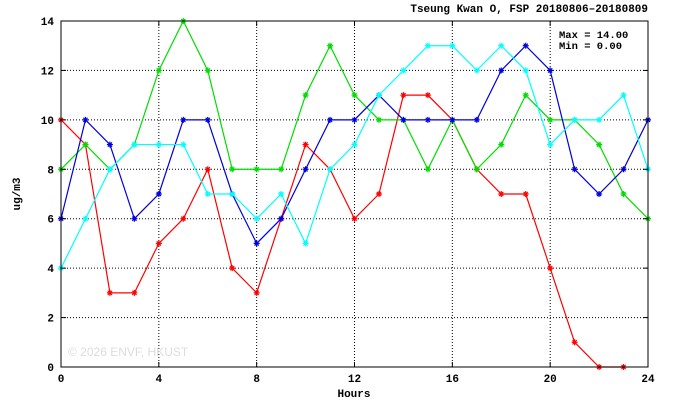  Describe the element at coordinates (353, 395) in the screenshot. I see `x-axis-label: Hours` at that location.